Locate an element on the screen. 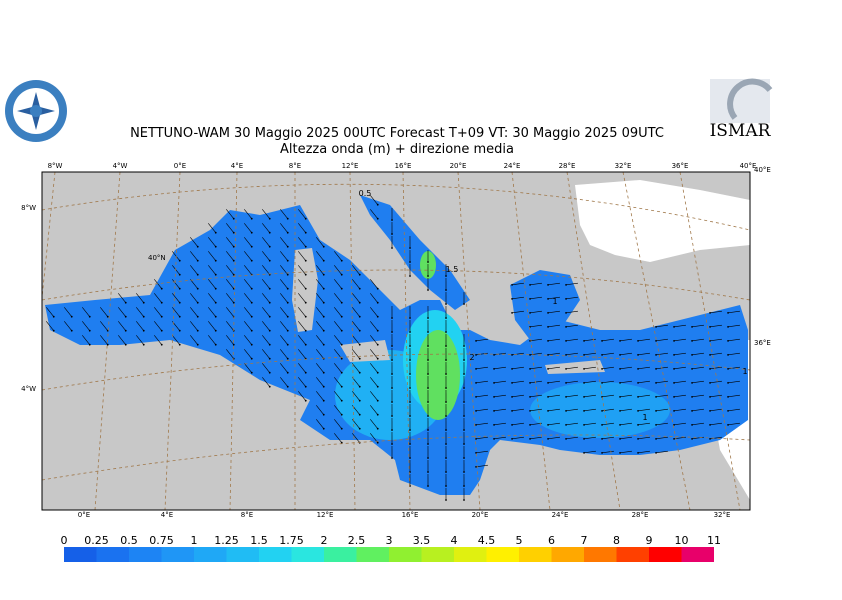 The width and height of the screenshot is (842, 600). legend-label: 1.5 is located at coordinates (259, 540).